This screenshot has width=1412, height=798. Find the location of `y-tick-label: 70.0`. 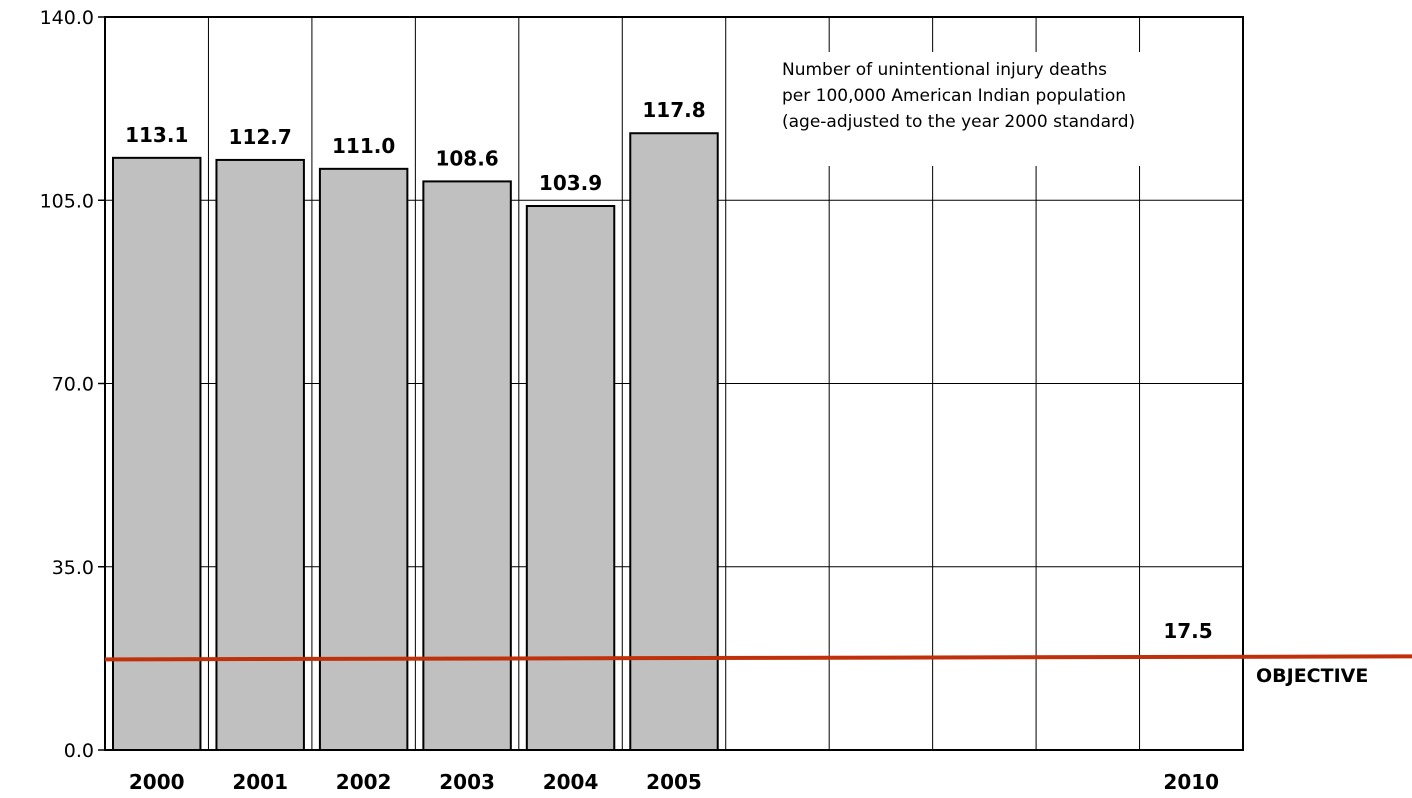

y-tick-label: 70.0 is located at coordinates (73, 385).